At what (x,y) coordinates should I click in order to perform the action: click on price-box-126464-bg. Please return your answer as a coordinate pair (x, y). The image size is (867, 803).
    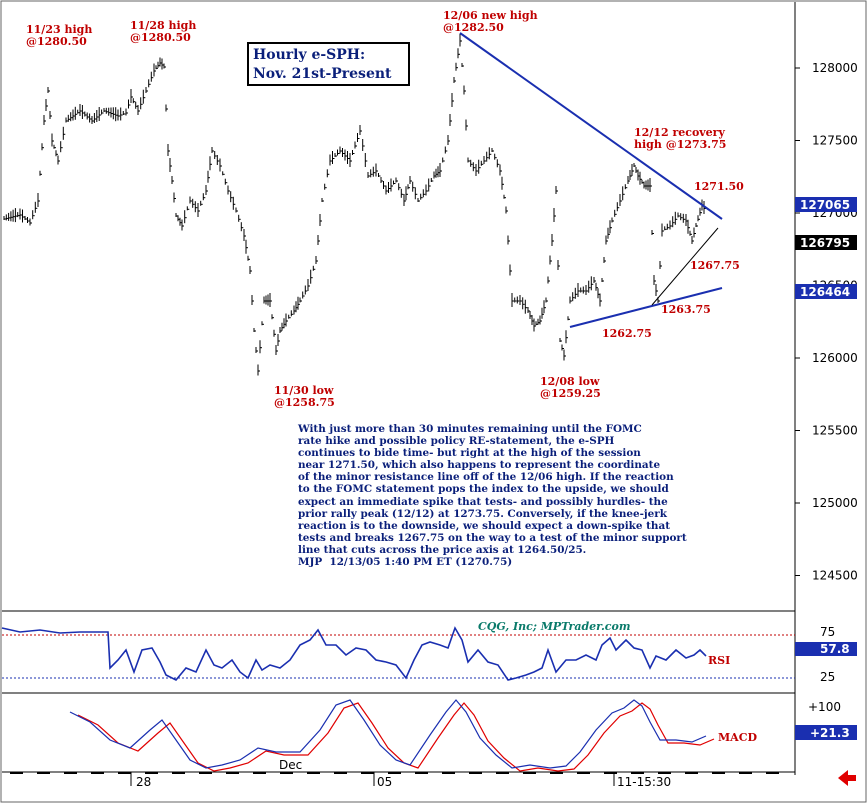
    Looking at the image, I should click on (826, 291).